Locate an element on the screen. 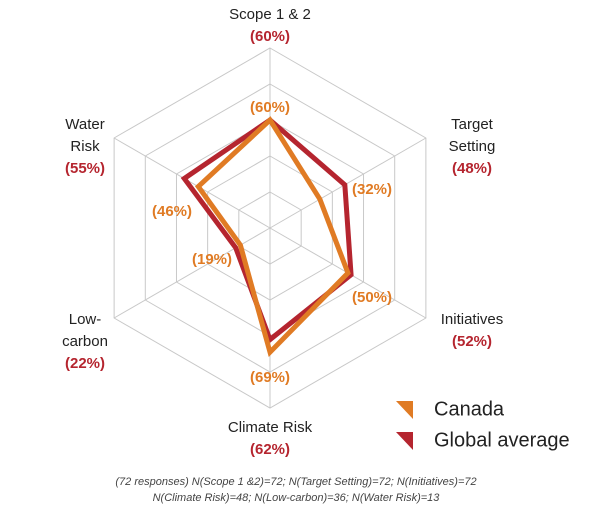 This screenshot has width=592, height=507. value-label: (32%) is located at coordinates (372, 189).